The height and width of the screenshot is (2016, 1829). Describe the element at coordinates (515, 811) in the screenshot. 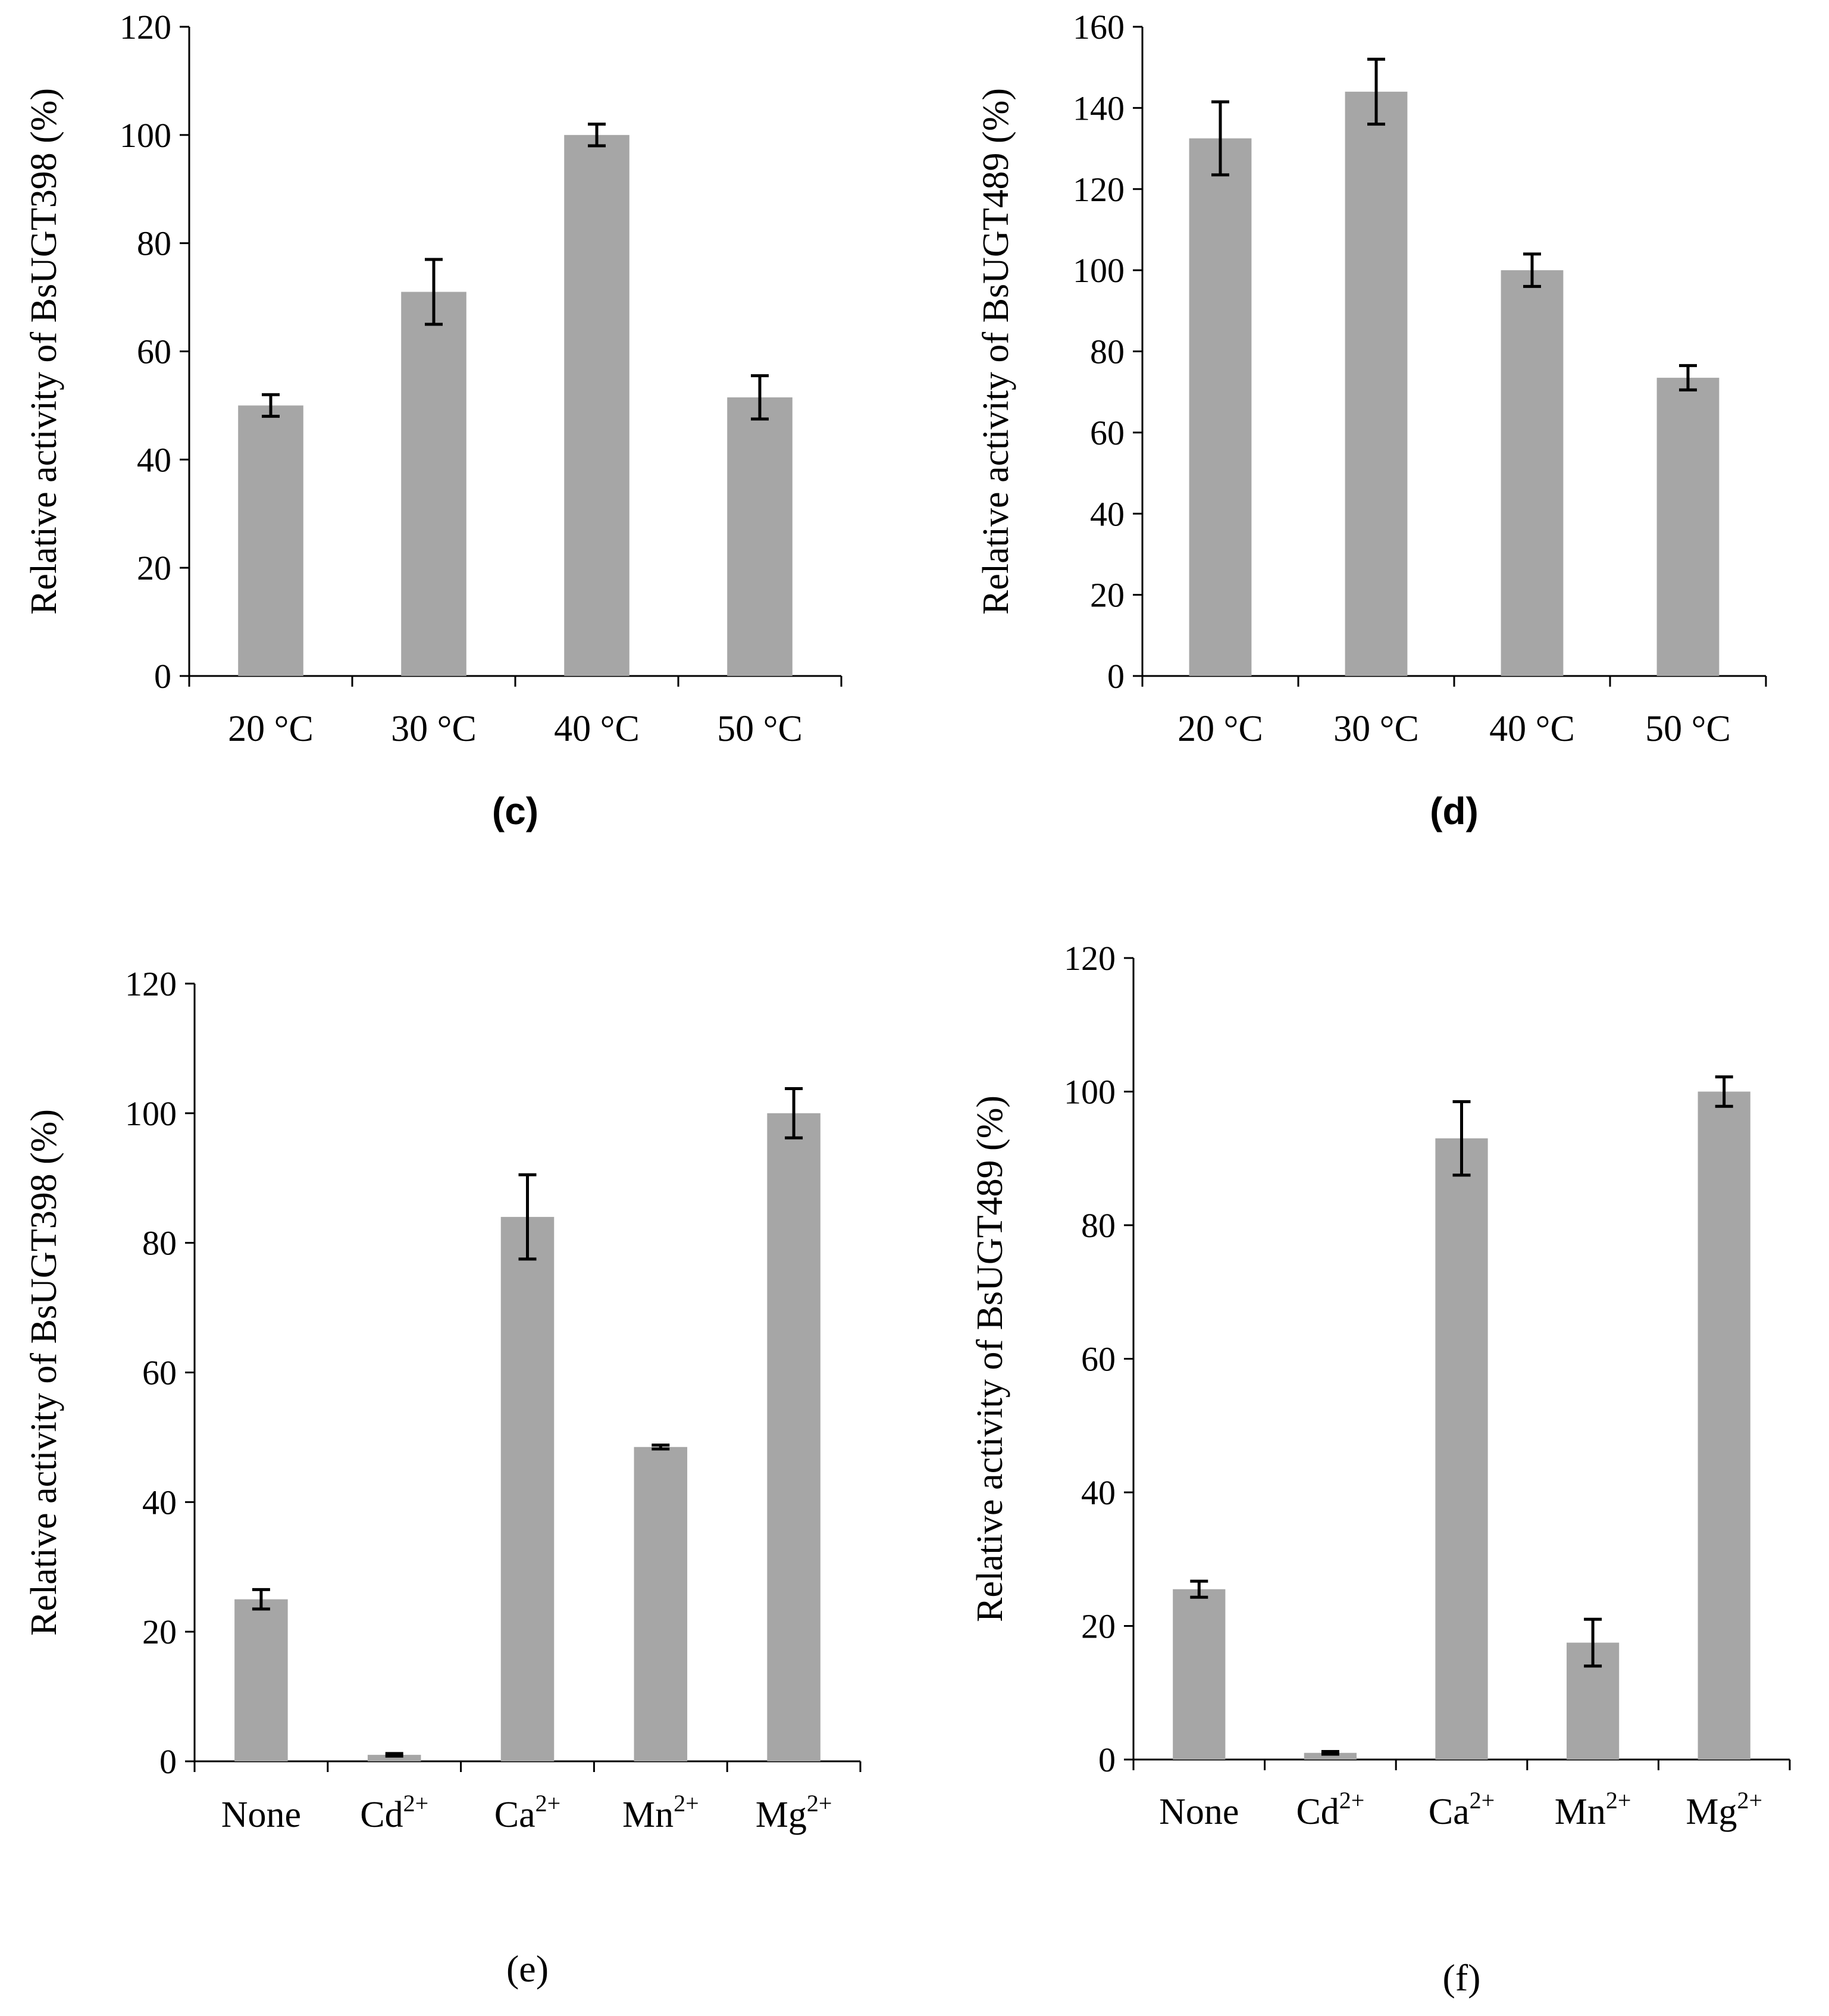

I see `panel-label: (c)` at that location.